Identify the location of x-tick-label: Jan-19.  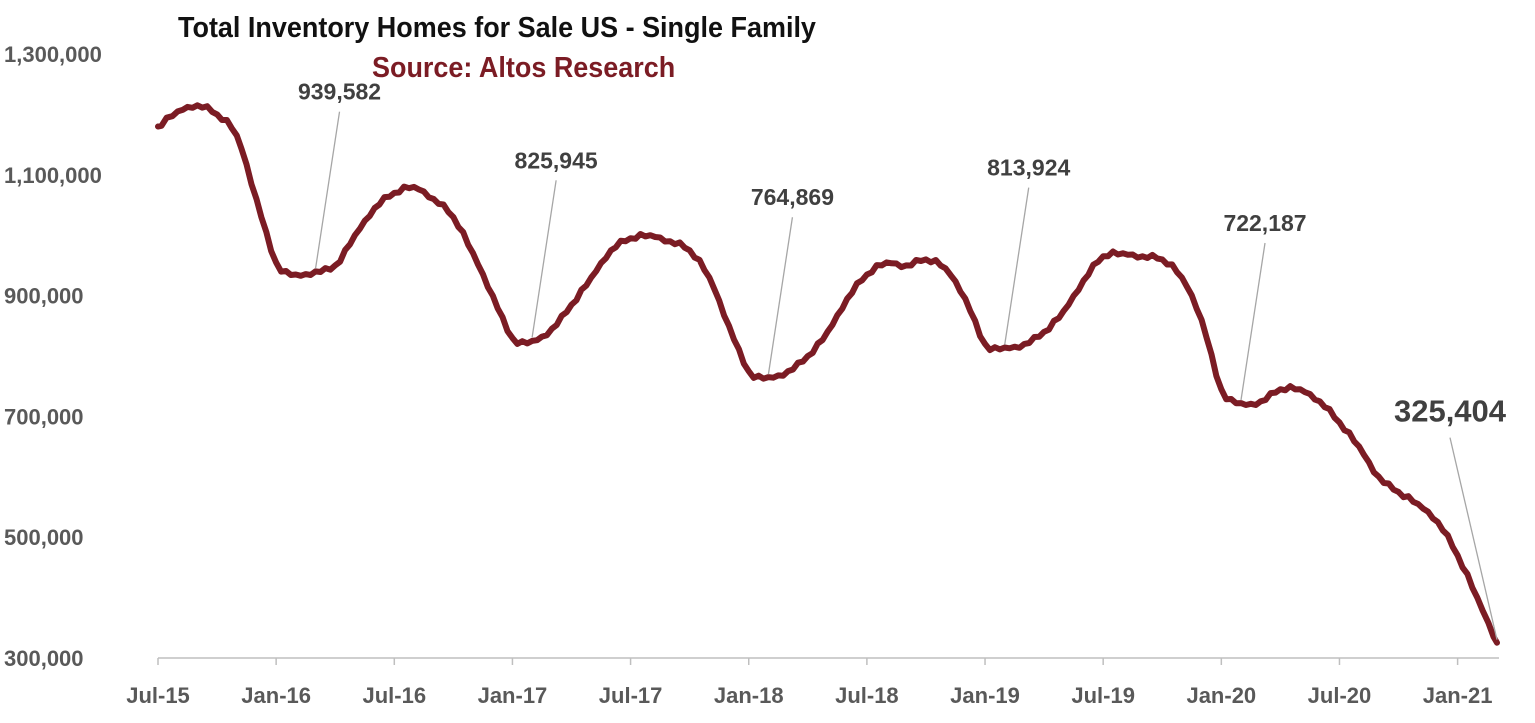
(985, 695).